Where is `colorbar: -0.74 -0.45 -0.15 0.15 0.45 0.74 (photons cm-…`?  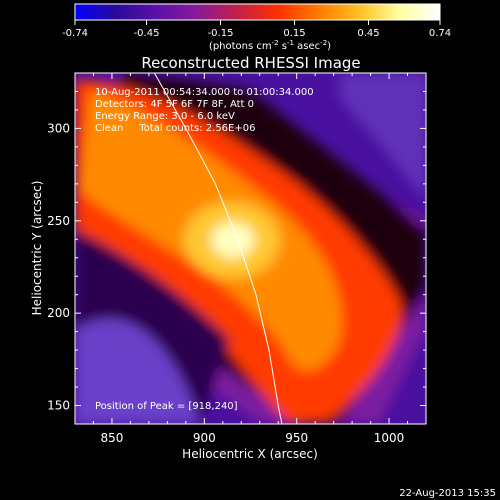 colorbar: -0.74 -0.45 -0.15 0.15 0.45 0.74 (photons cm-… is located at coordinates (256, 27).